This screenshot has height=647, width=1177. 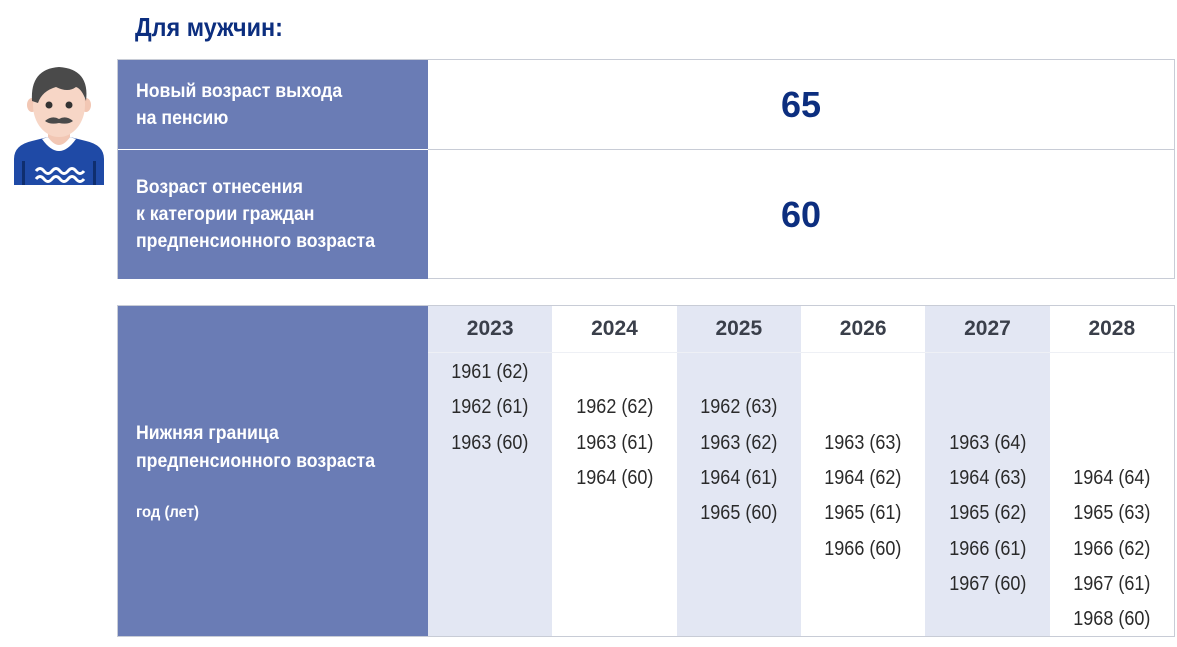 I want to click on birth-year-entry: 1967 (61), so click(x=1112, y=584).